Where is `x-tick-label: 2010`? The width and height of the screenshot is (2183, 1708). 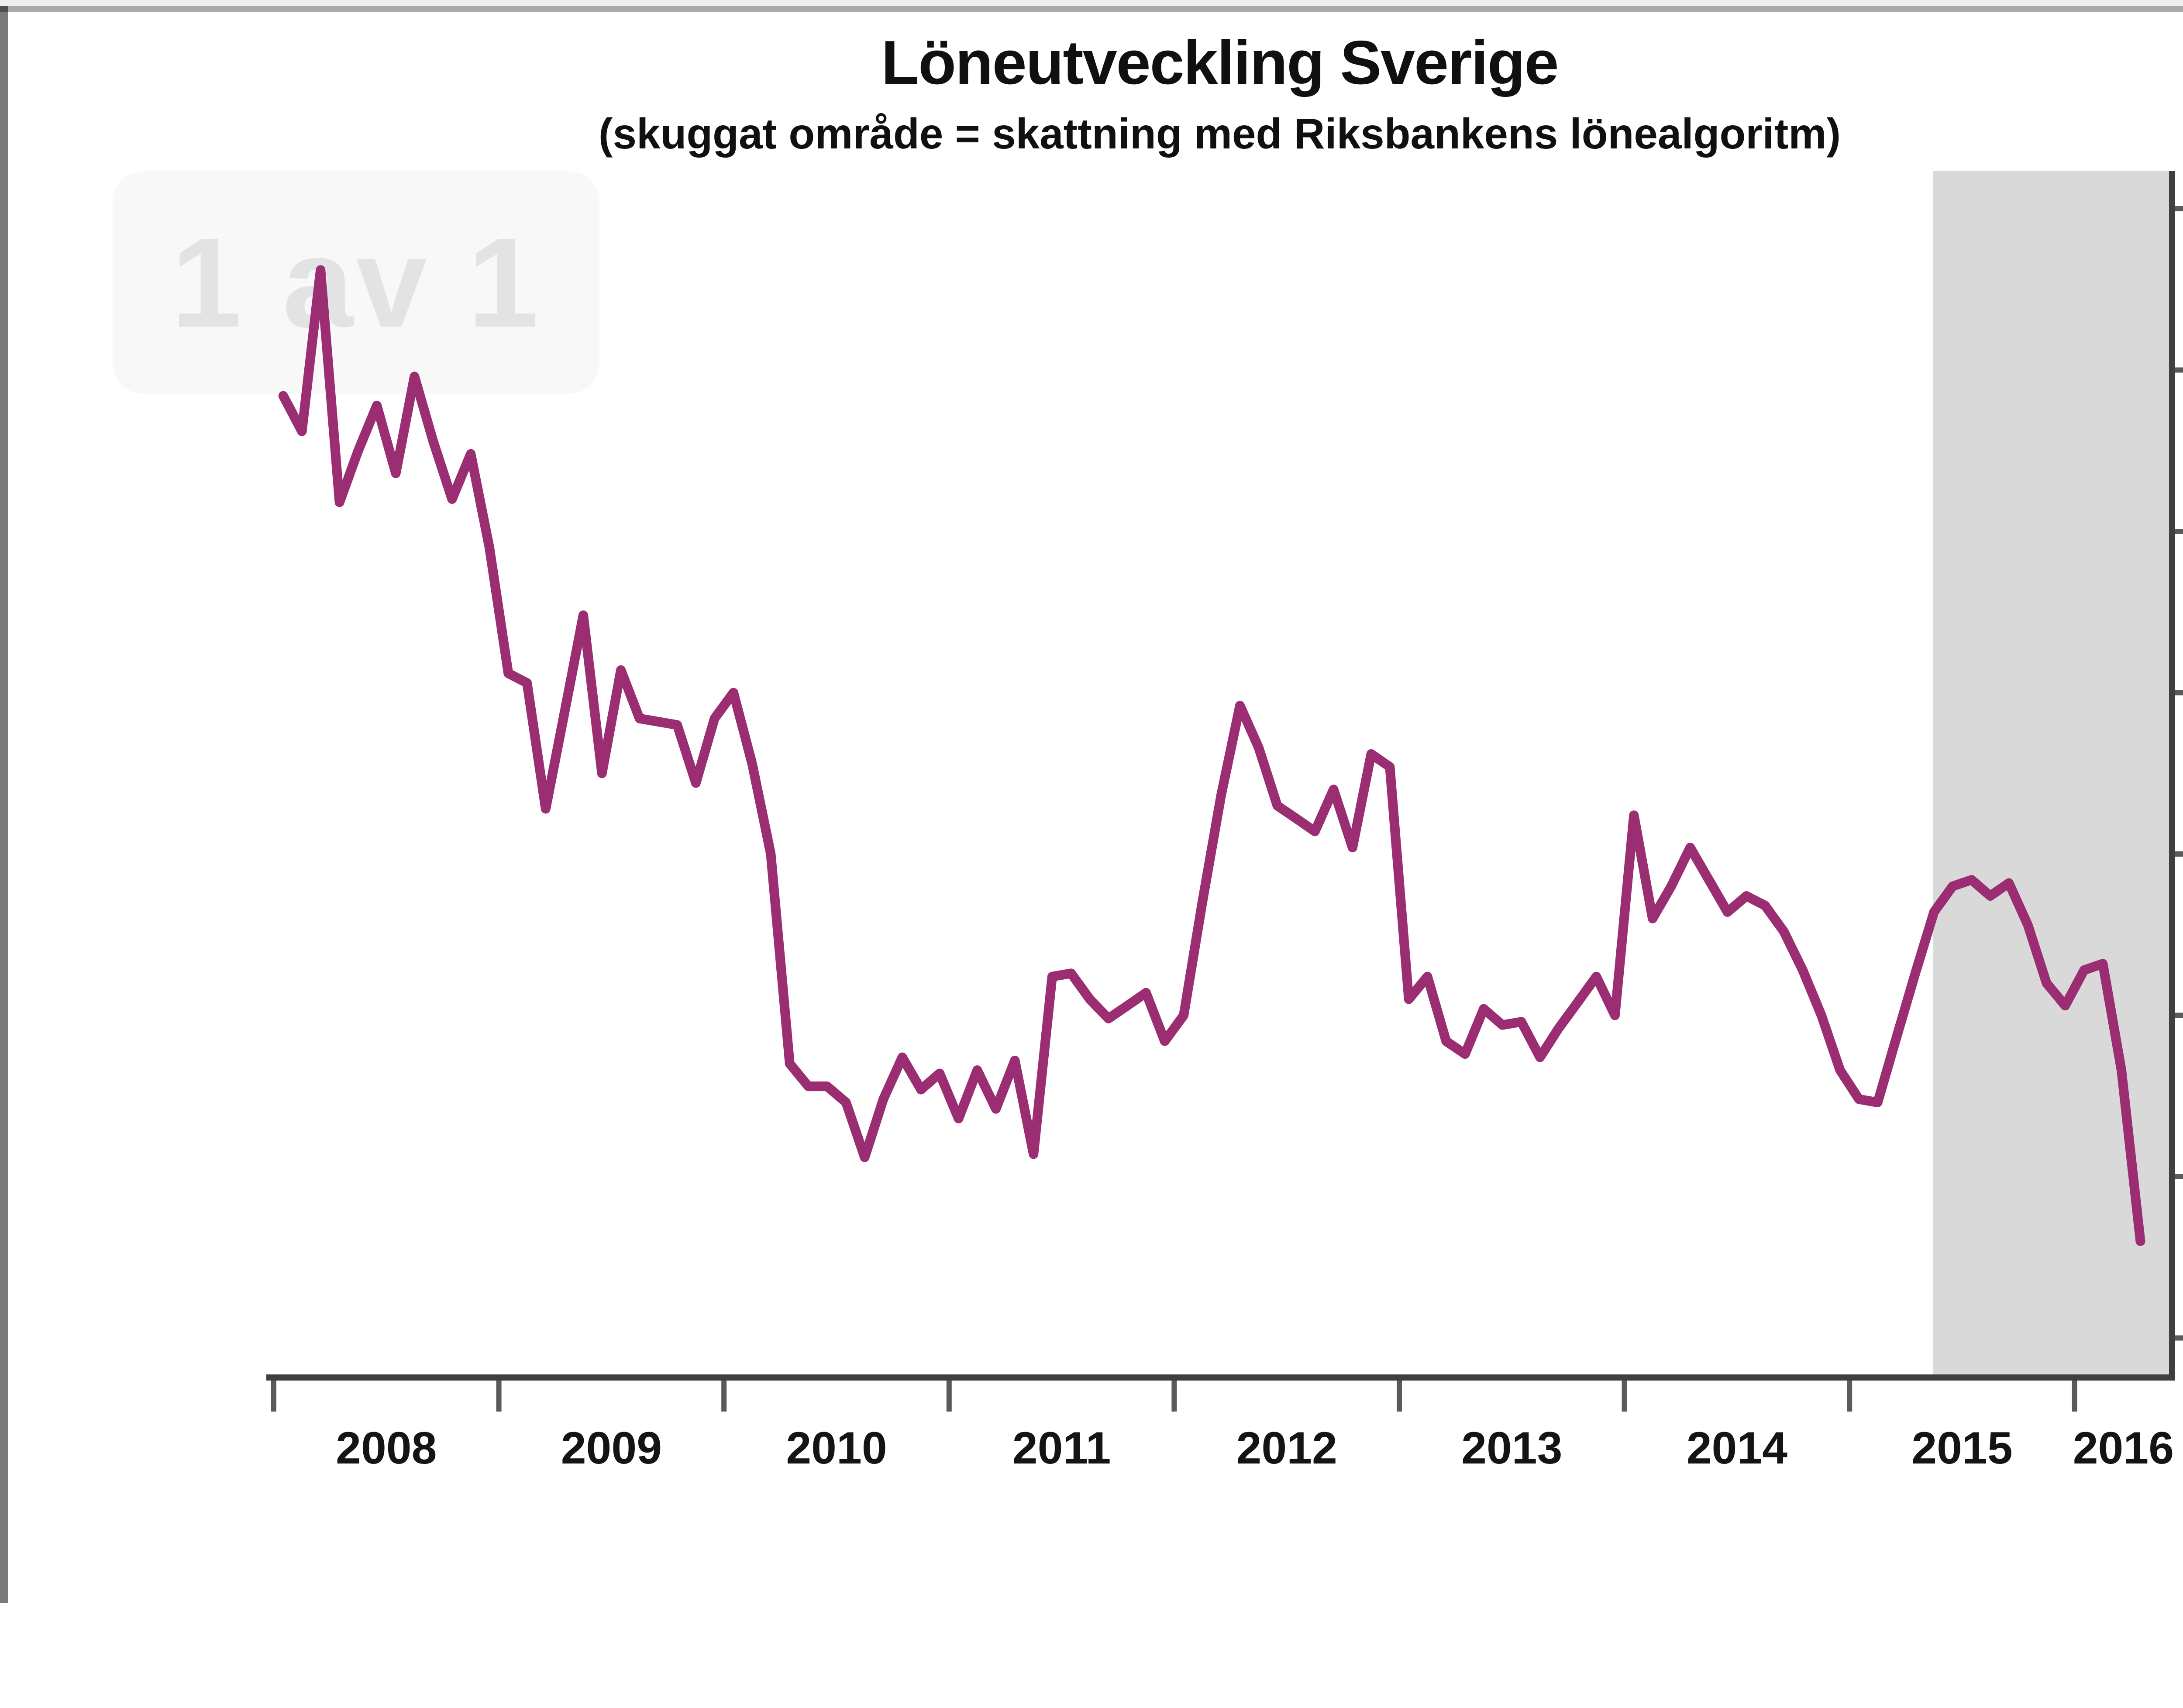
x-tick-label: 2010 is located at coordinates (836, 1448).